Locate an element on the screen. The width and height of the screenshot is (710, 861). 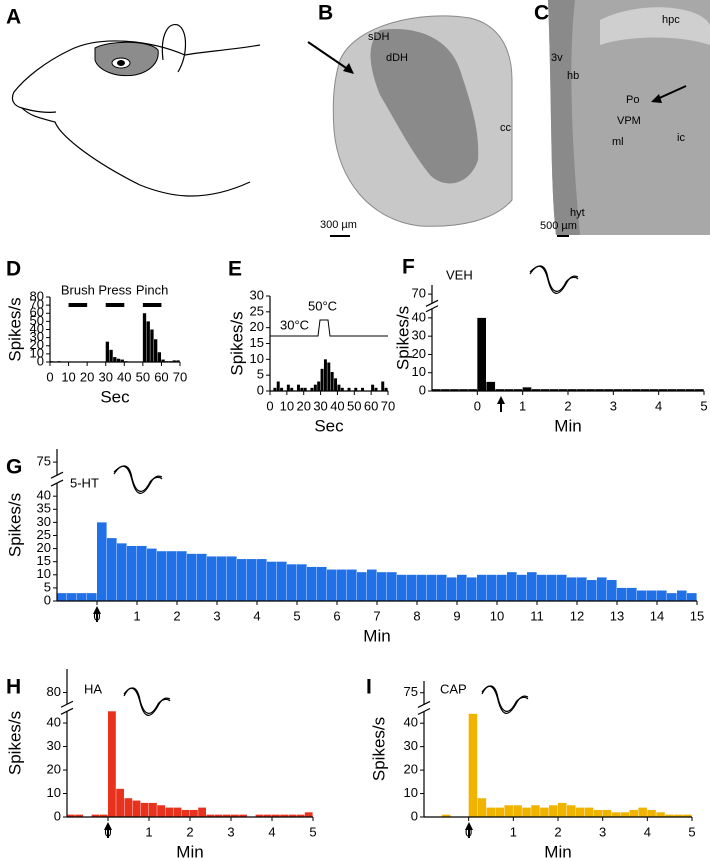
x-axis-title: Min is located at coordinates (189, 851).